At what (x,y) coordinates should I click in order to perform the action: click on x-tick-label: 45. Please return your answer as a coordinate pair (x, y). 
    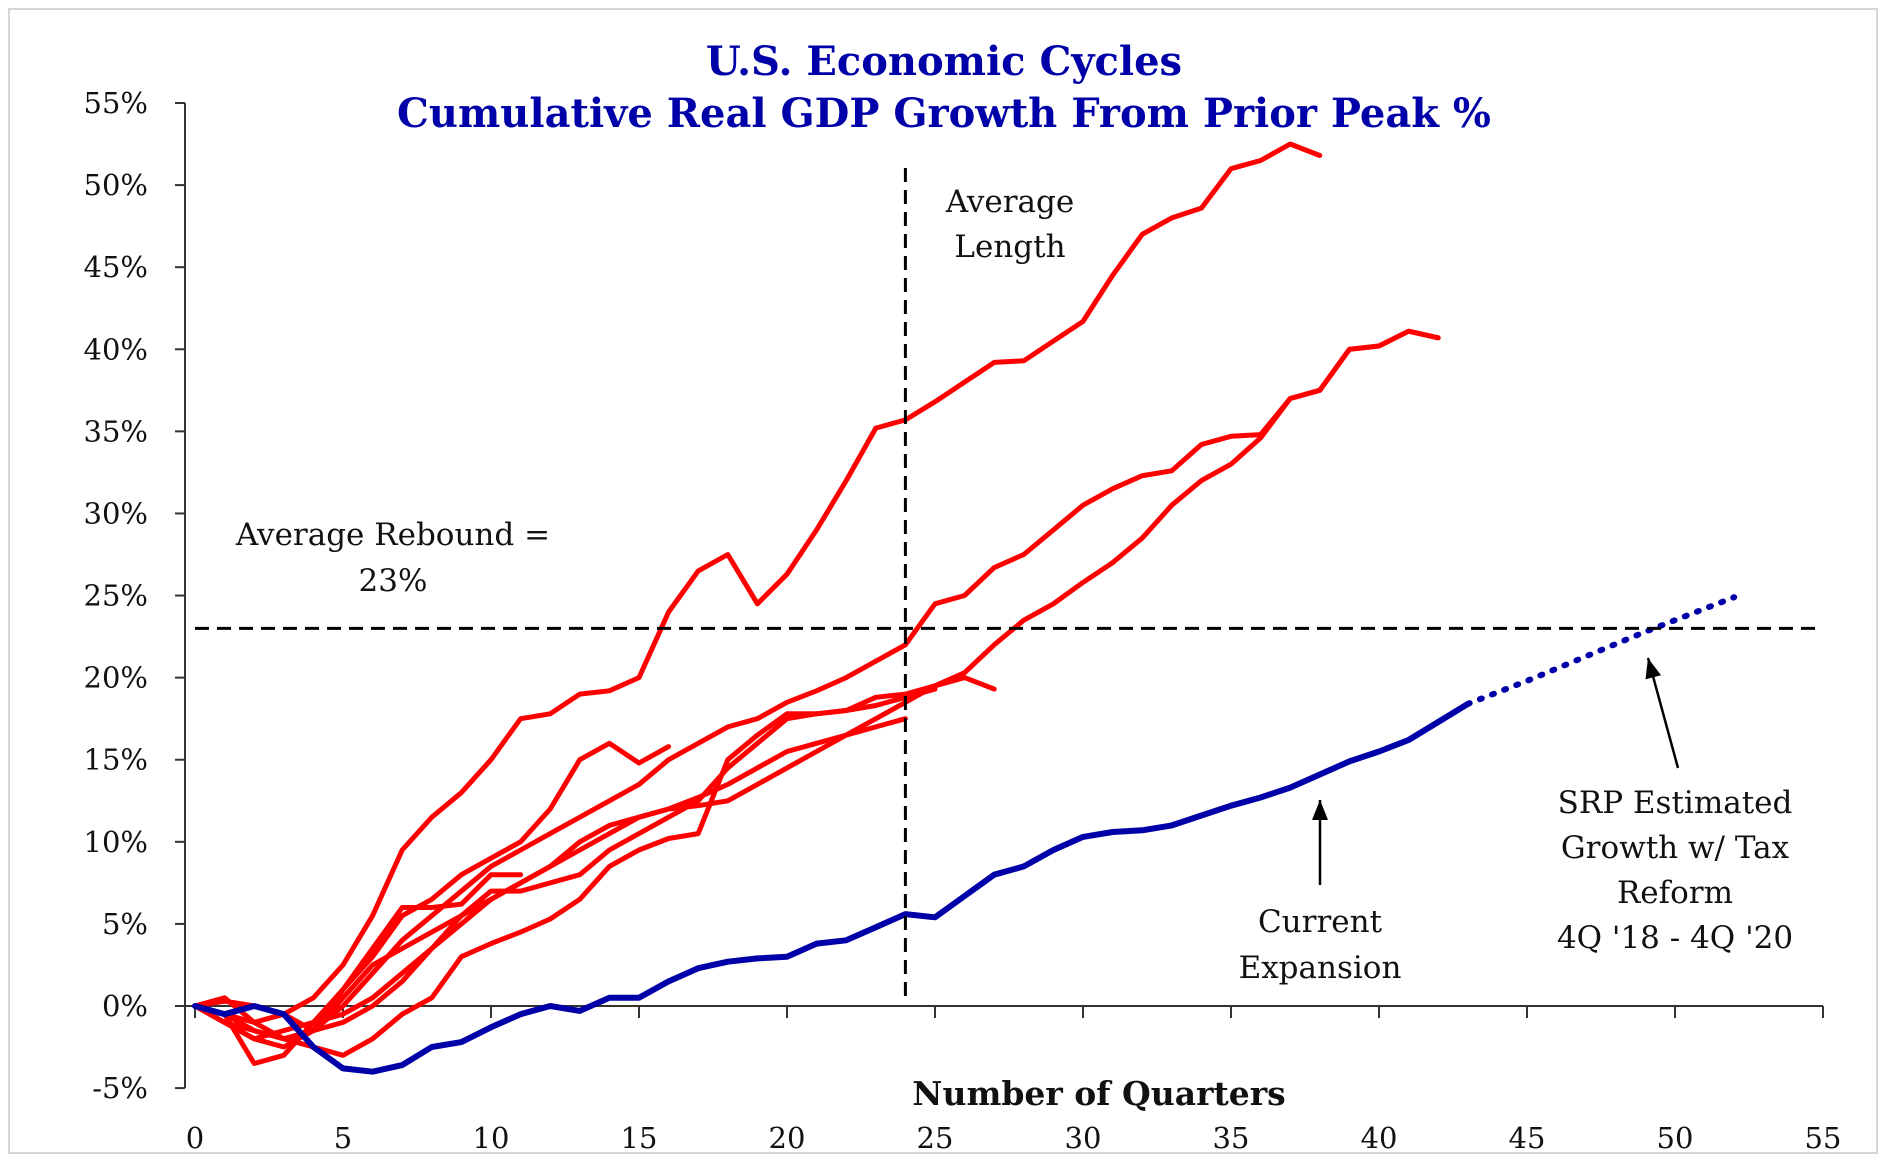
    Looking at the image, I should click on (1527, 1138).